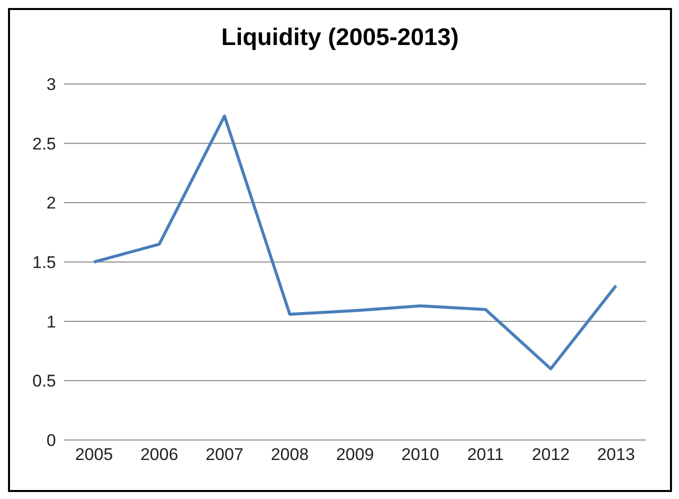 The width and height of the screenshot is (679, 499). I want to click on y-tick-label: 2, so click(51, 203).